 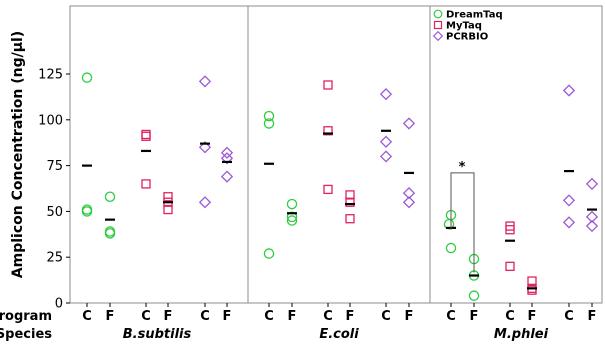 What do you see at coordinates (26, 334) in the screenshot?
I see `species-row-label: Species` at bounding box center [26, 334].